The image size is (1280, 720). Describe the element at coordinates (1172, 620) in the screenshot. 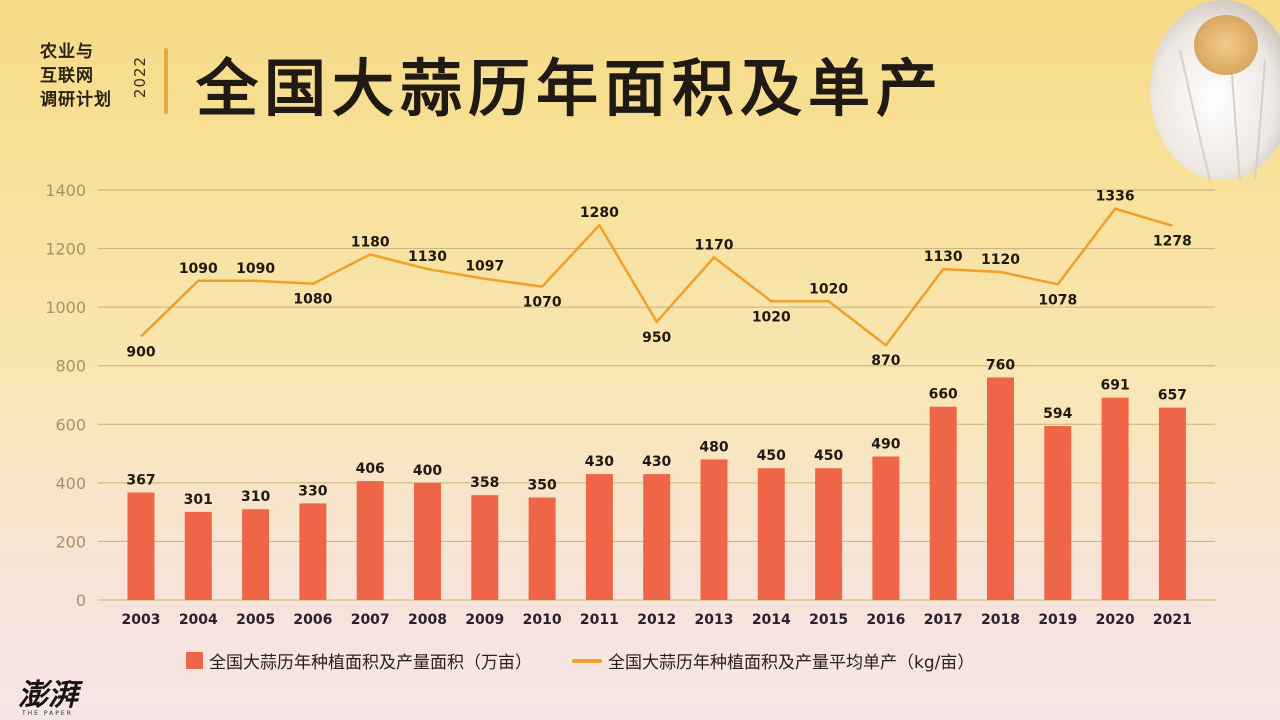

I see `x-tick-label: 2021` at that location.